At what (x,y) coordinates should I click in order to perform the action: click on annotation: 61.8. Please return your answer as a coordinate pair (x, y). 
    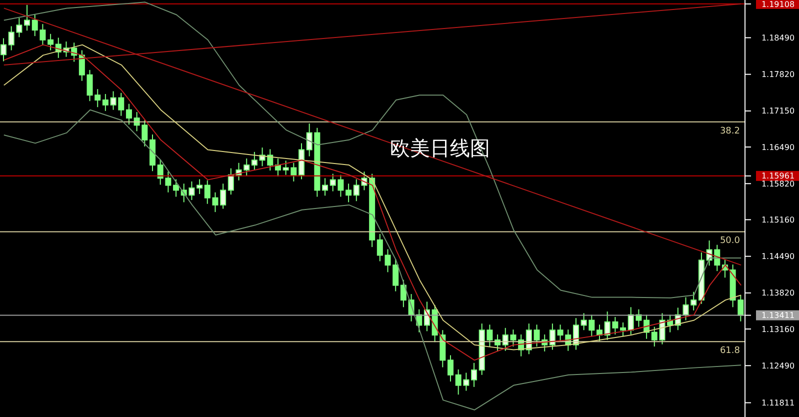
    Looking at the image, I should click on (730, 351).